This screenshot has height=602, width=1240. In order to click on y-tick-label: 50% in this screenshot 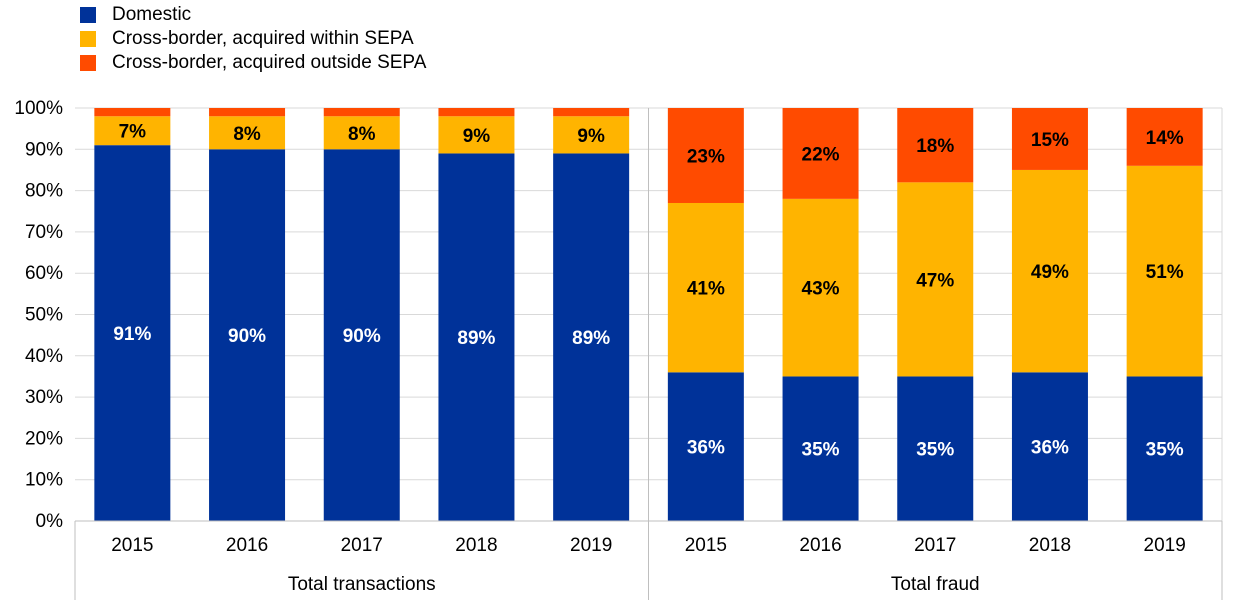, I will do `click(44, 315)`.